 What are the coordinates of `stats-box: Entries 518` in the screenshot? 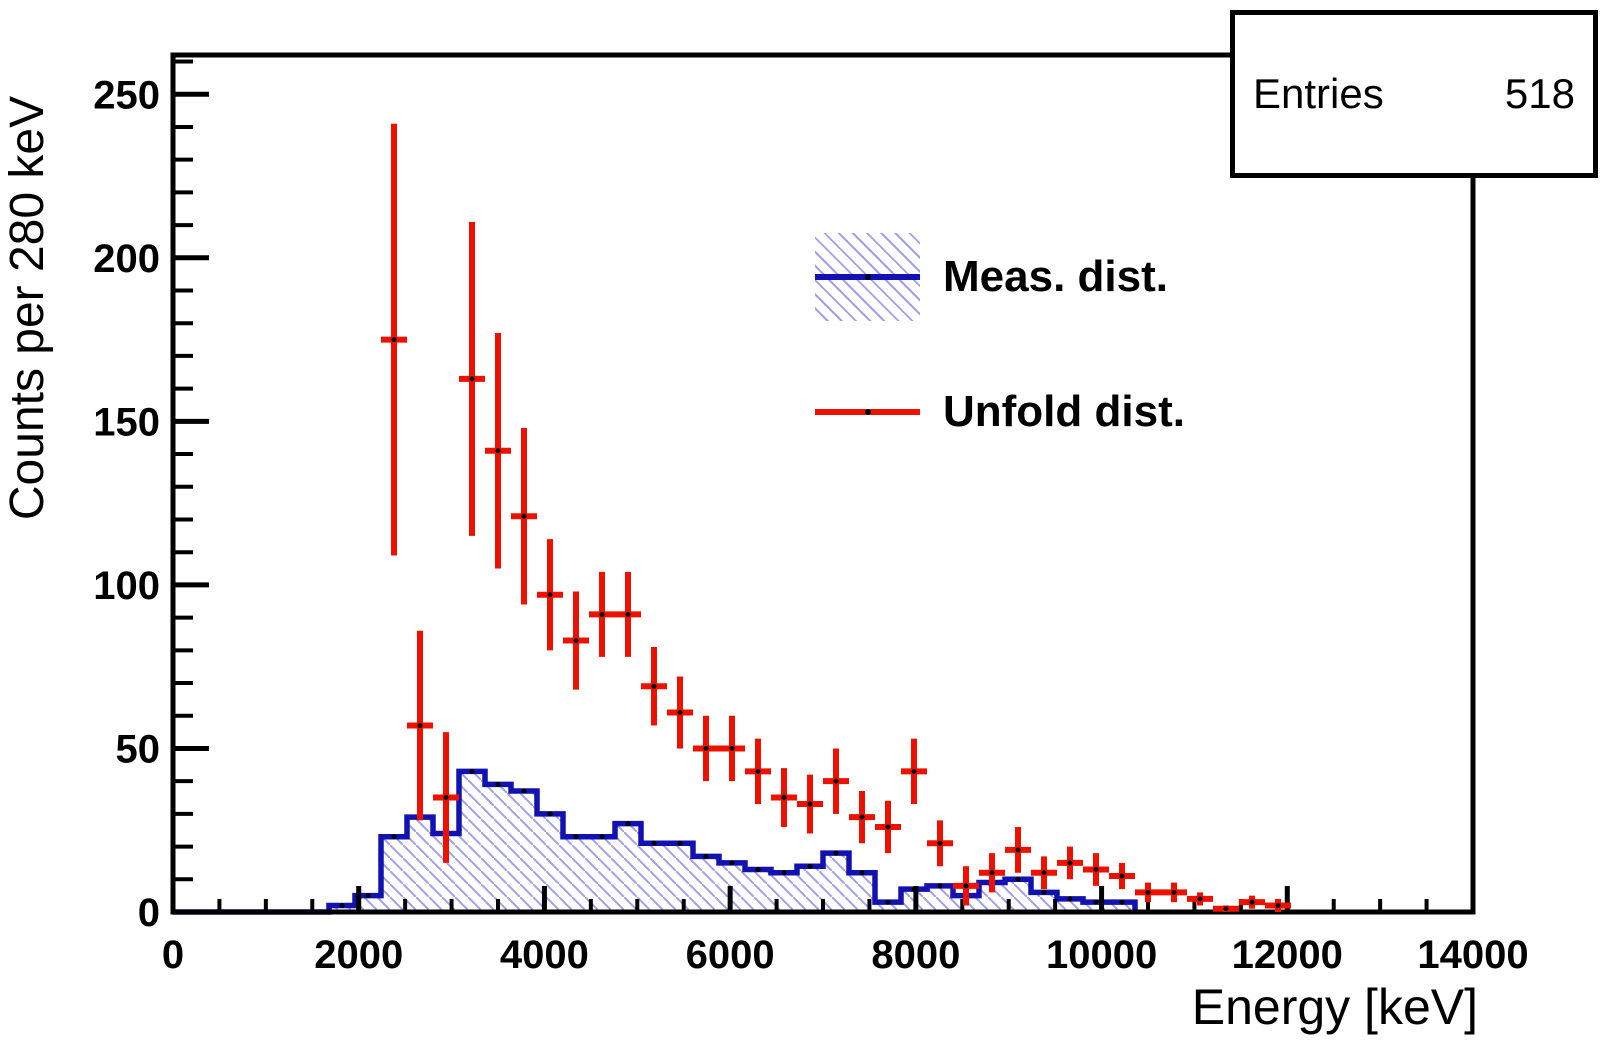 It's located at (1414, 94).